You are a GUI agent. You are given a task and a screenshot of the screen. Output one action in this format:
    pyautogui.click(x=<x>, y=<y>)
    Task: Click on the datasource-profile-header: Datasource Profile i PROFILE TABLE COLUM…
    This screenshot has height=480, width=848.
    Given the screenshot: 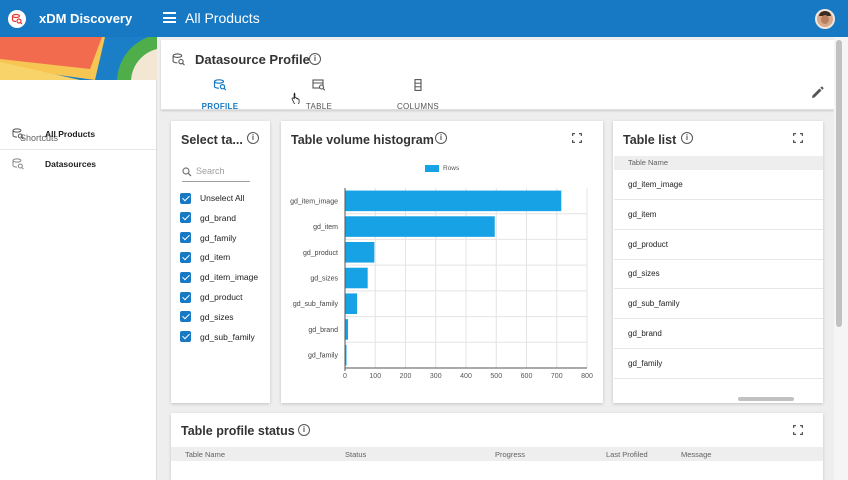 What is the action you would take?
    pyautogui.click(x=497, y=75)
    